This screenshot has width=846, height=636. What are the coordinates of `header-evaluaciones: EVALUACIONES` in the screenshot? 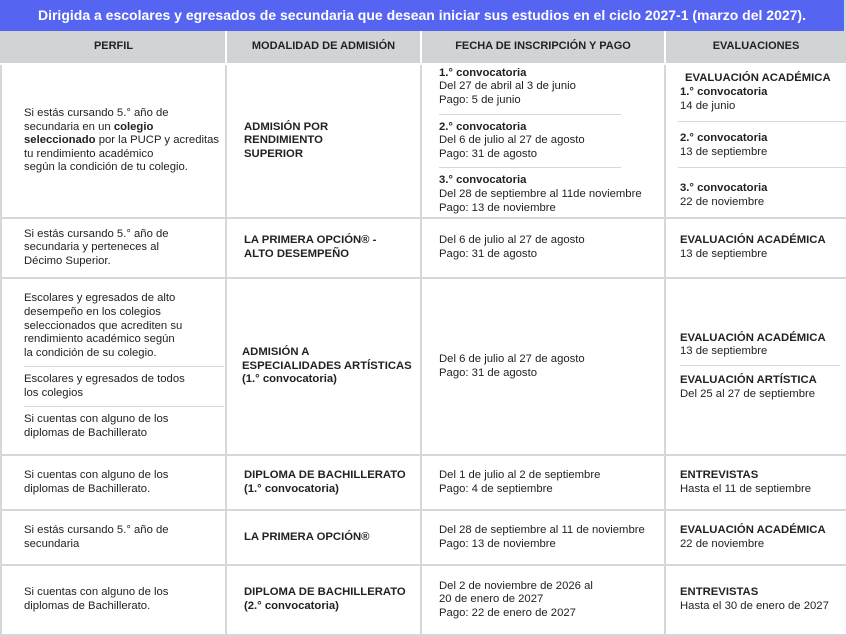 It's located at (755, 48).